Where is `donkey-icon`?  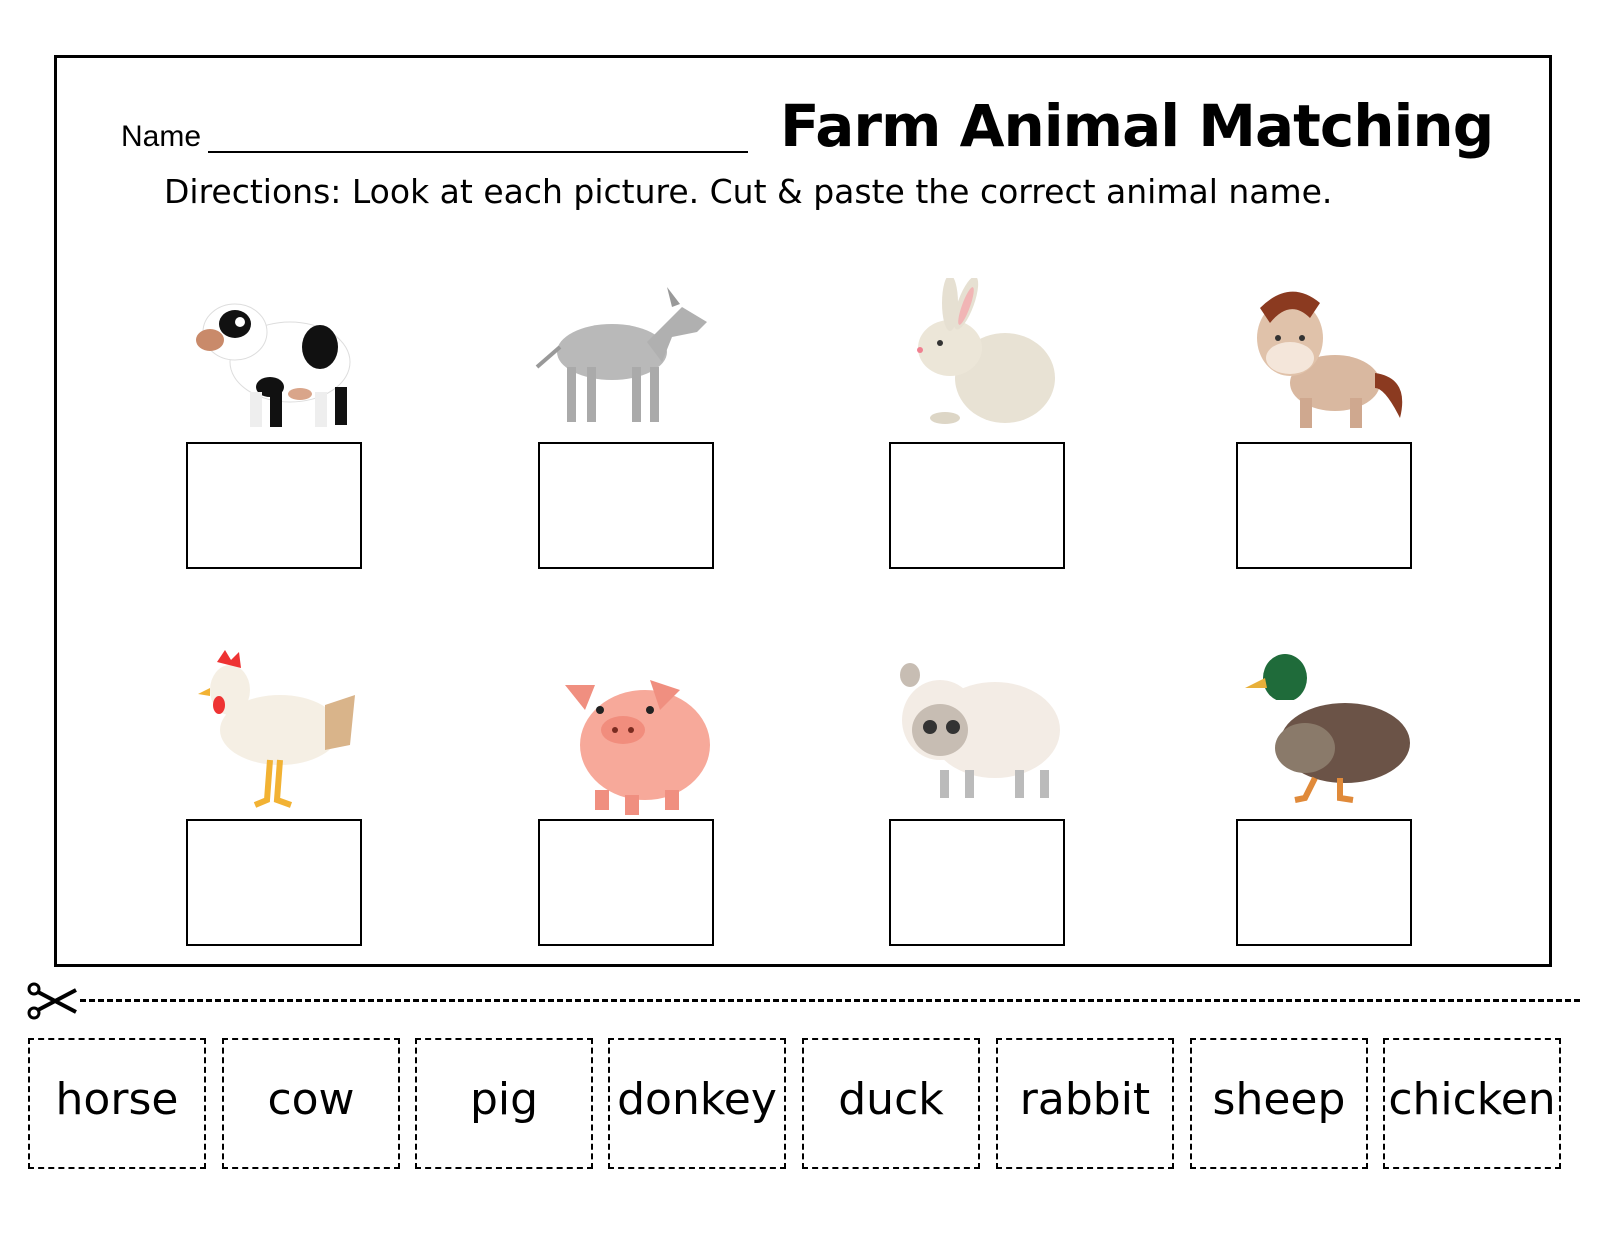
donkey-icon is located at coordinates (621, 354).